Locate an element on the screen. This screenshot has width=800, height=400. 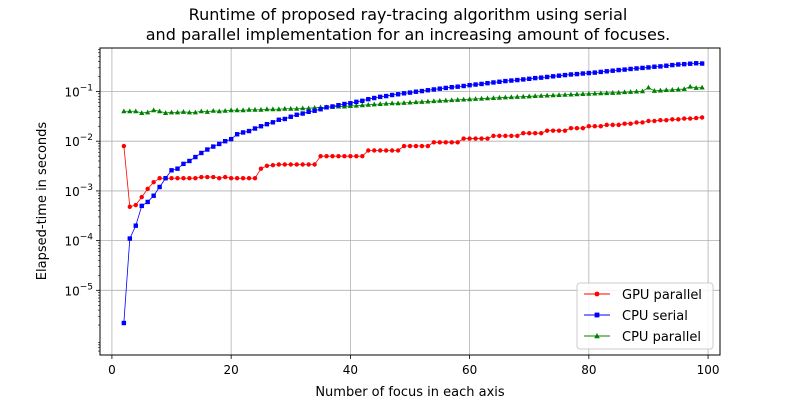
legend-item: GPU parallel is located at coordinates (643, 295).